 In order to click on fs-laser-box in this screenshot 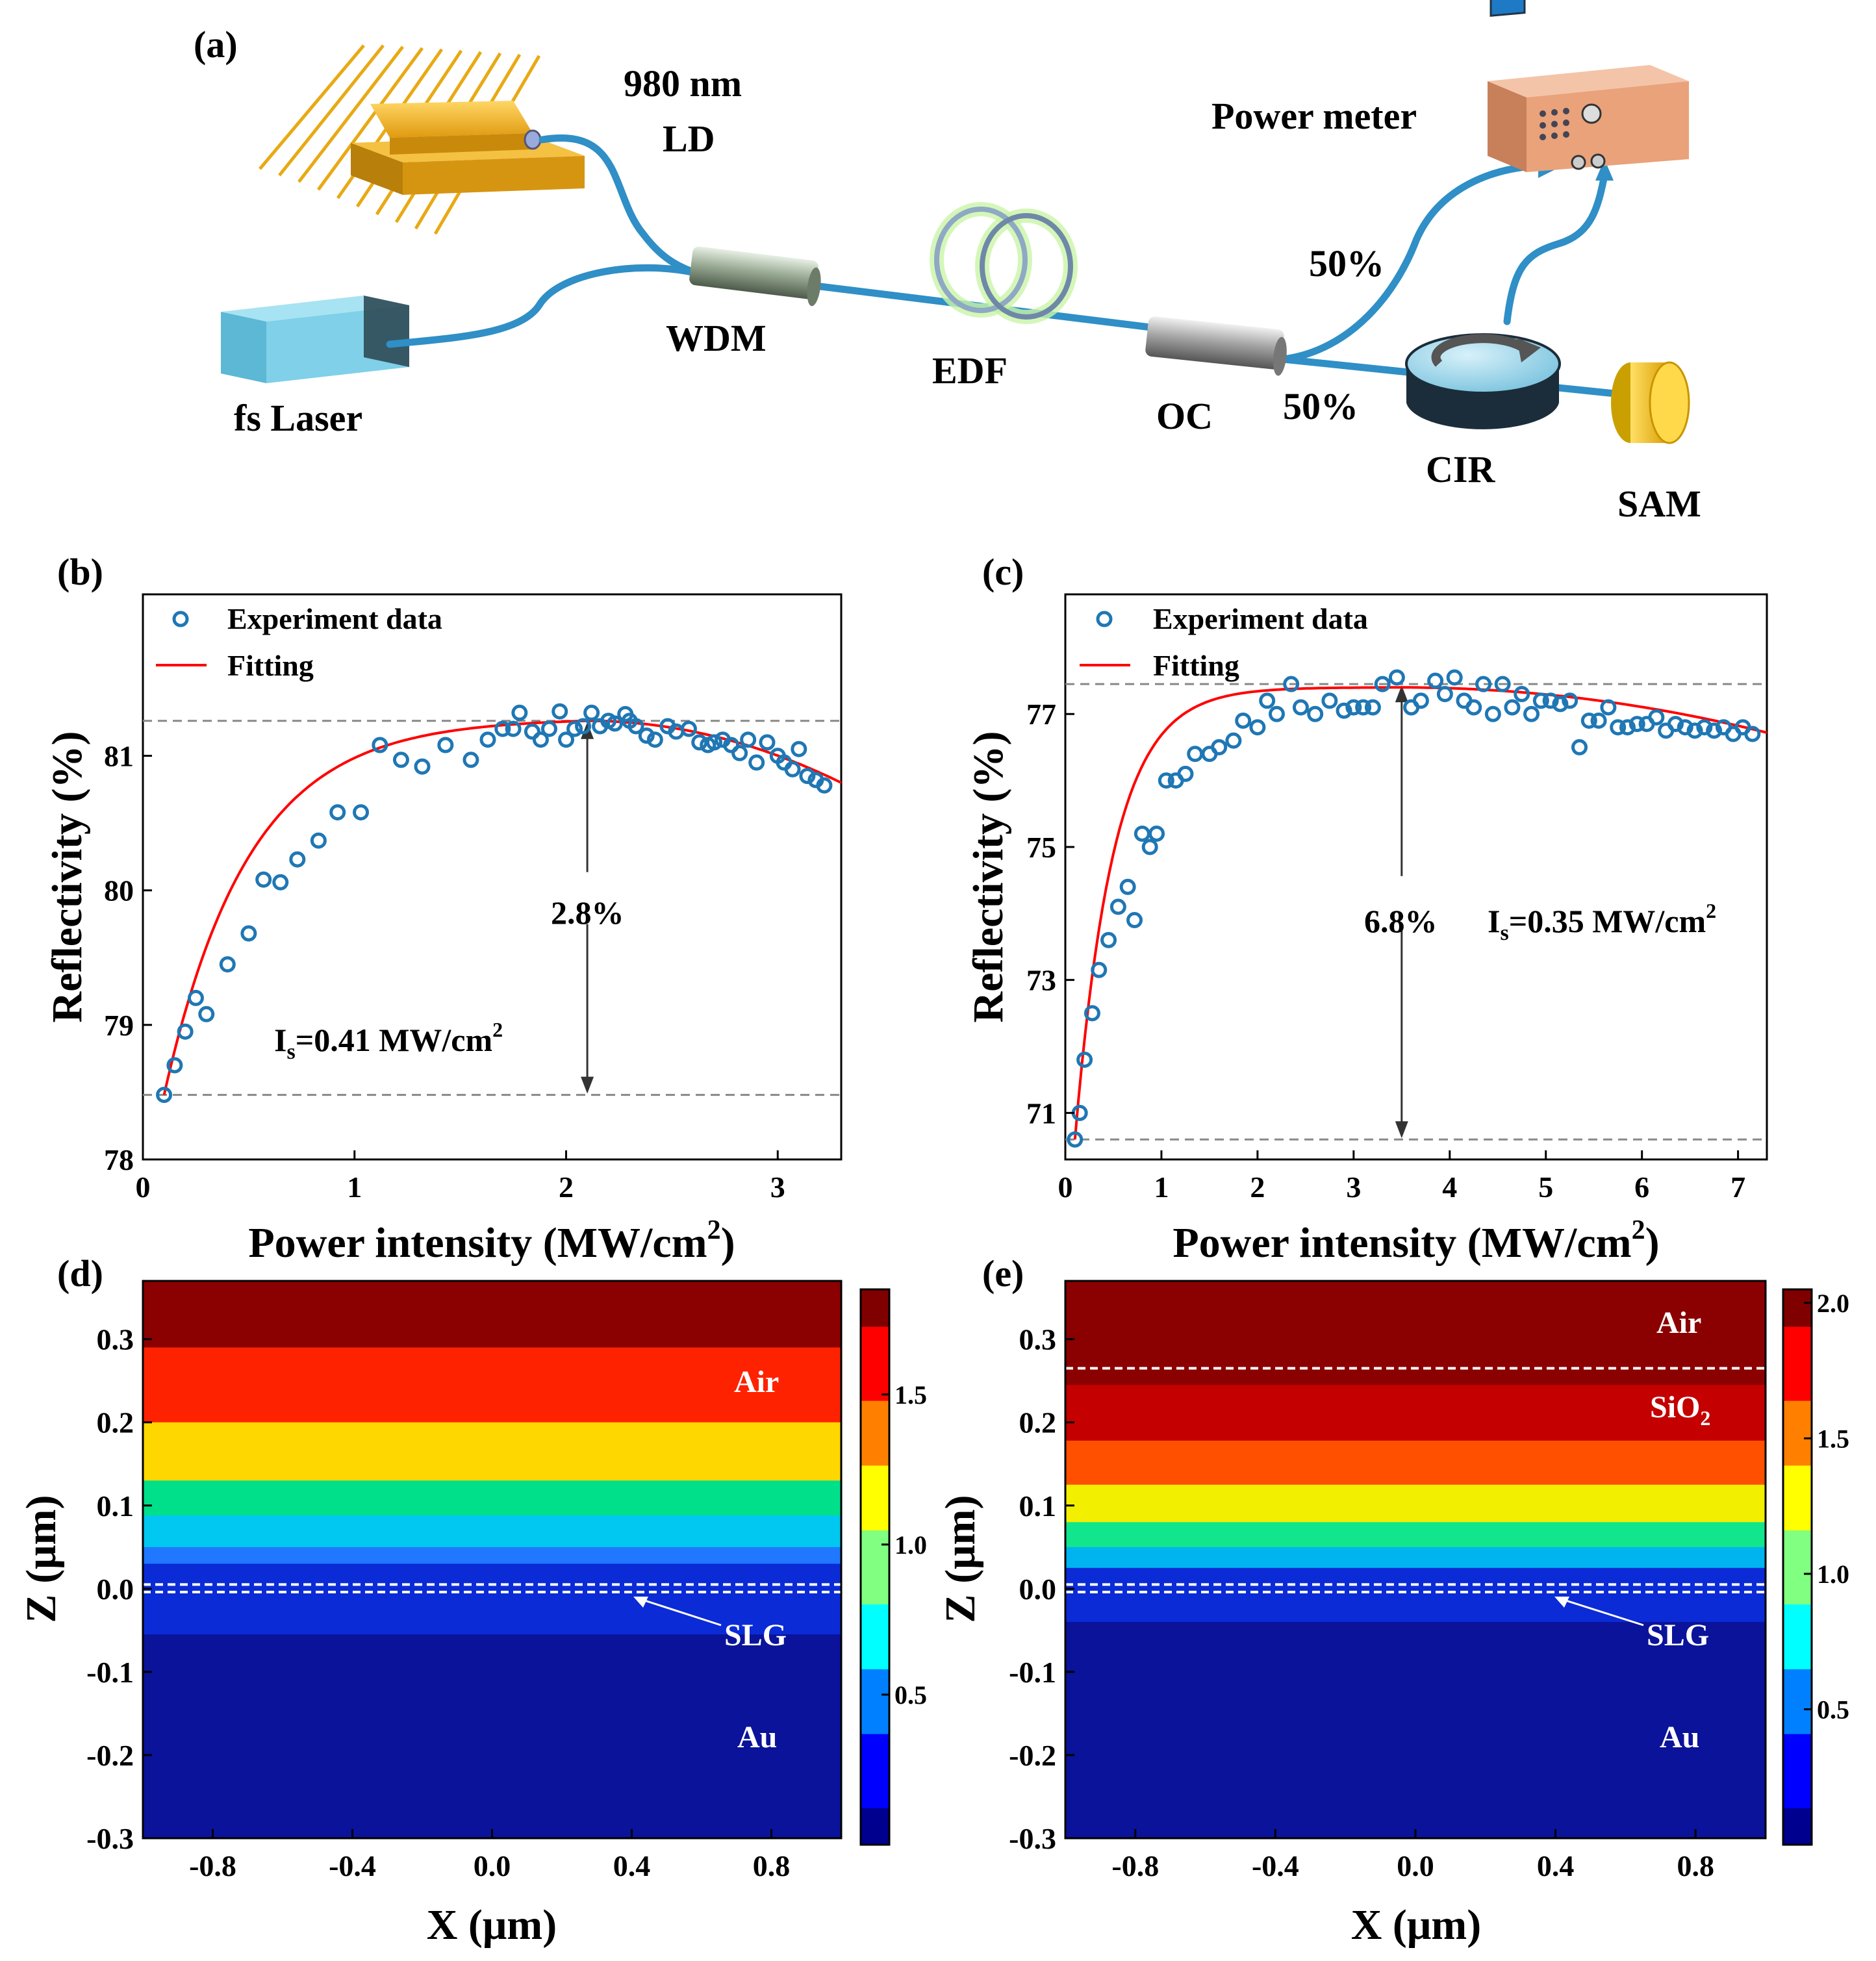, I will do `click(315, 340)`.